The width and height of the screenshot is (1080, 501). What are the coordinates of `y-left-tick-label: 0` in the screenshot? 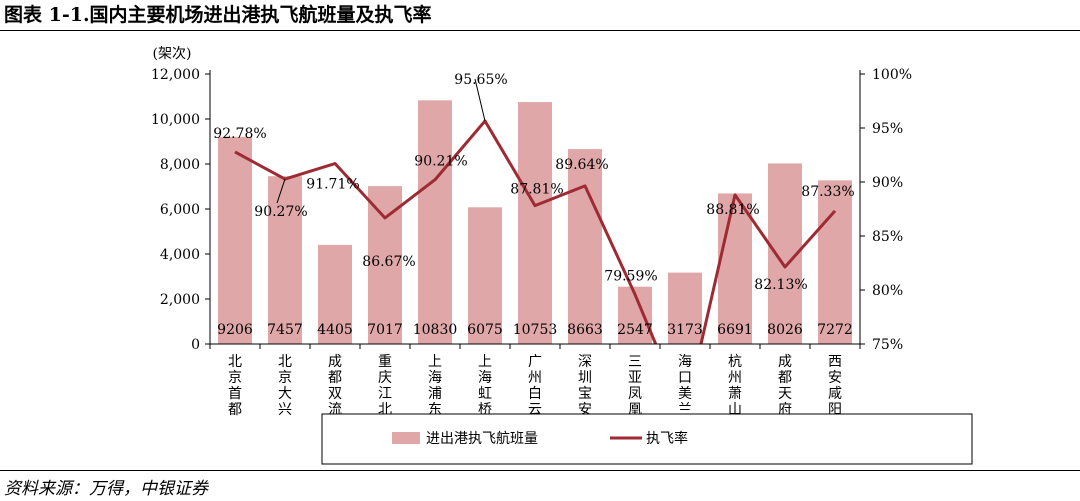 It's located at (195, 345).